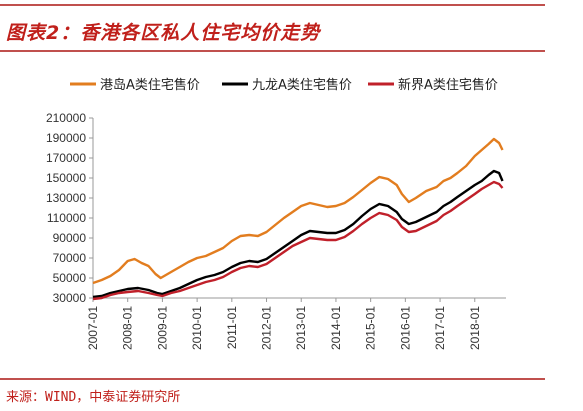 The image size is (583, 411). What do you see at coordinates (272, 379) in the screenshot?
I see `footer-rule` at bounding box center [272, 379].